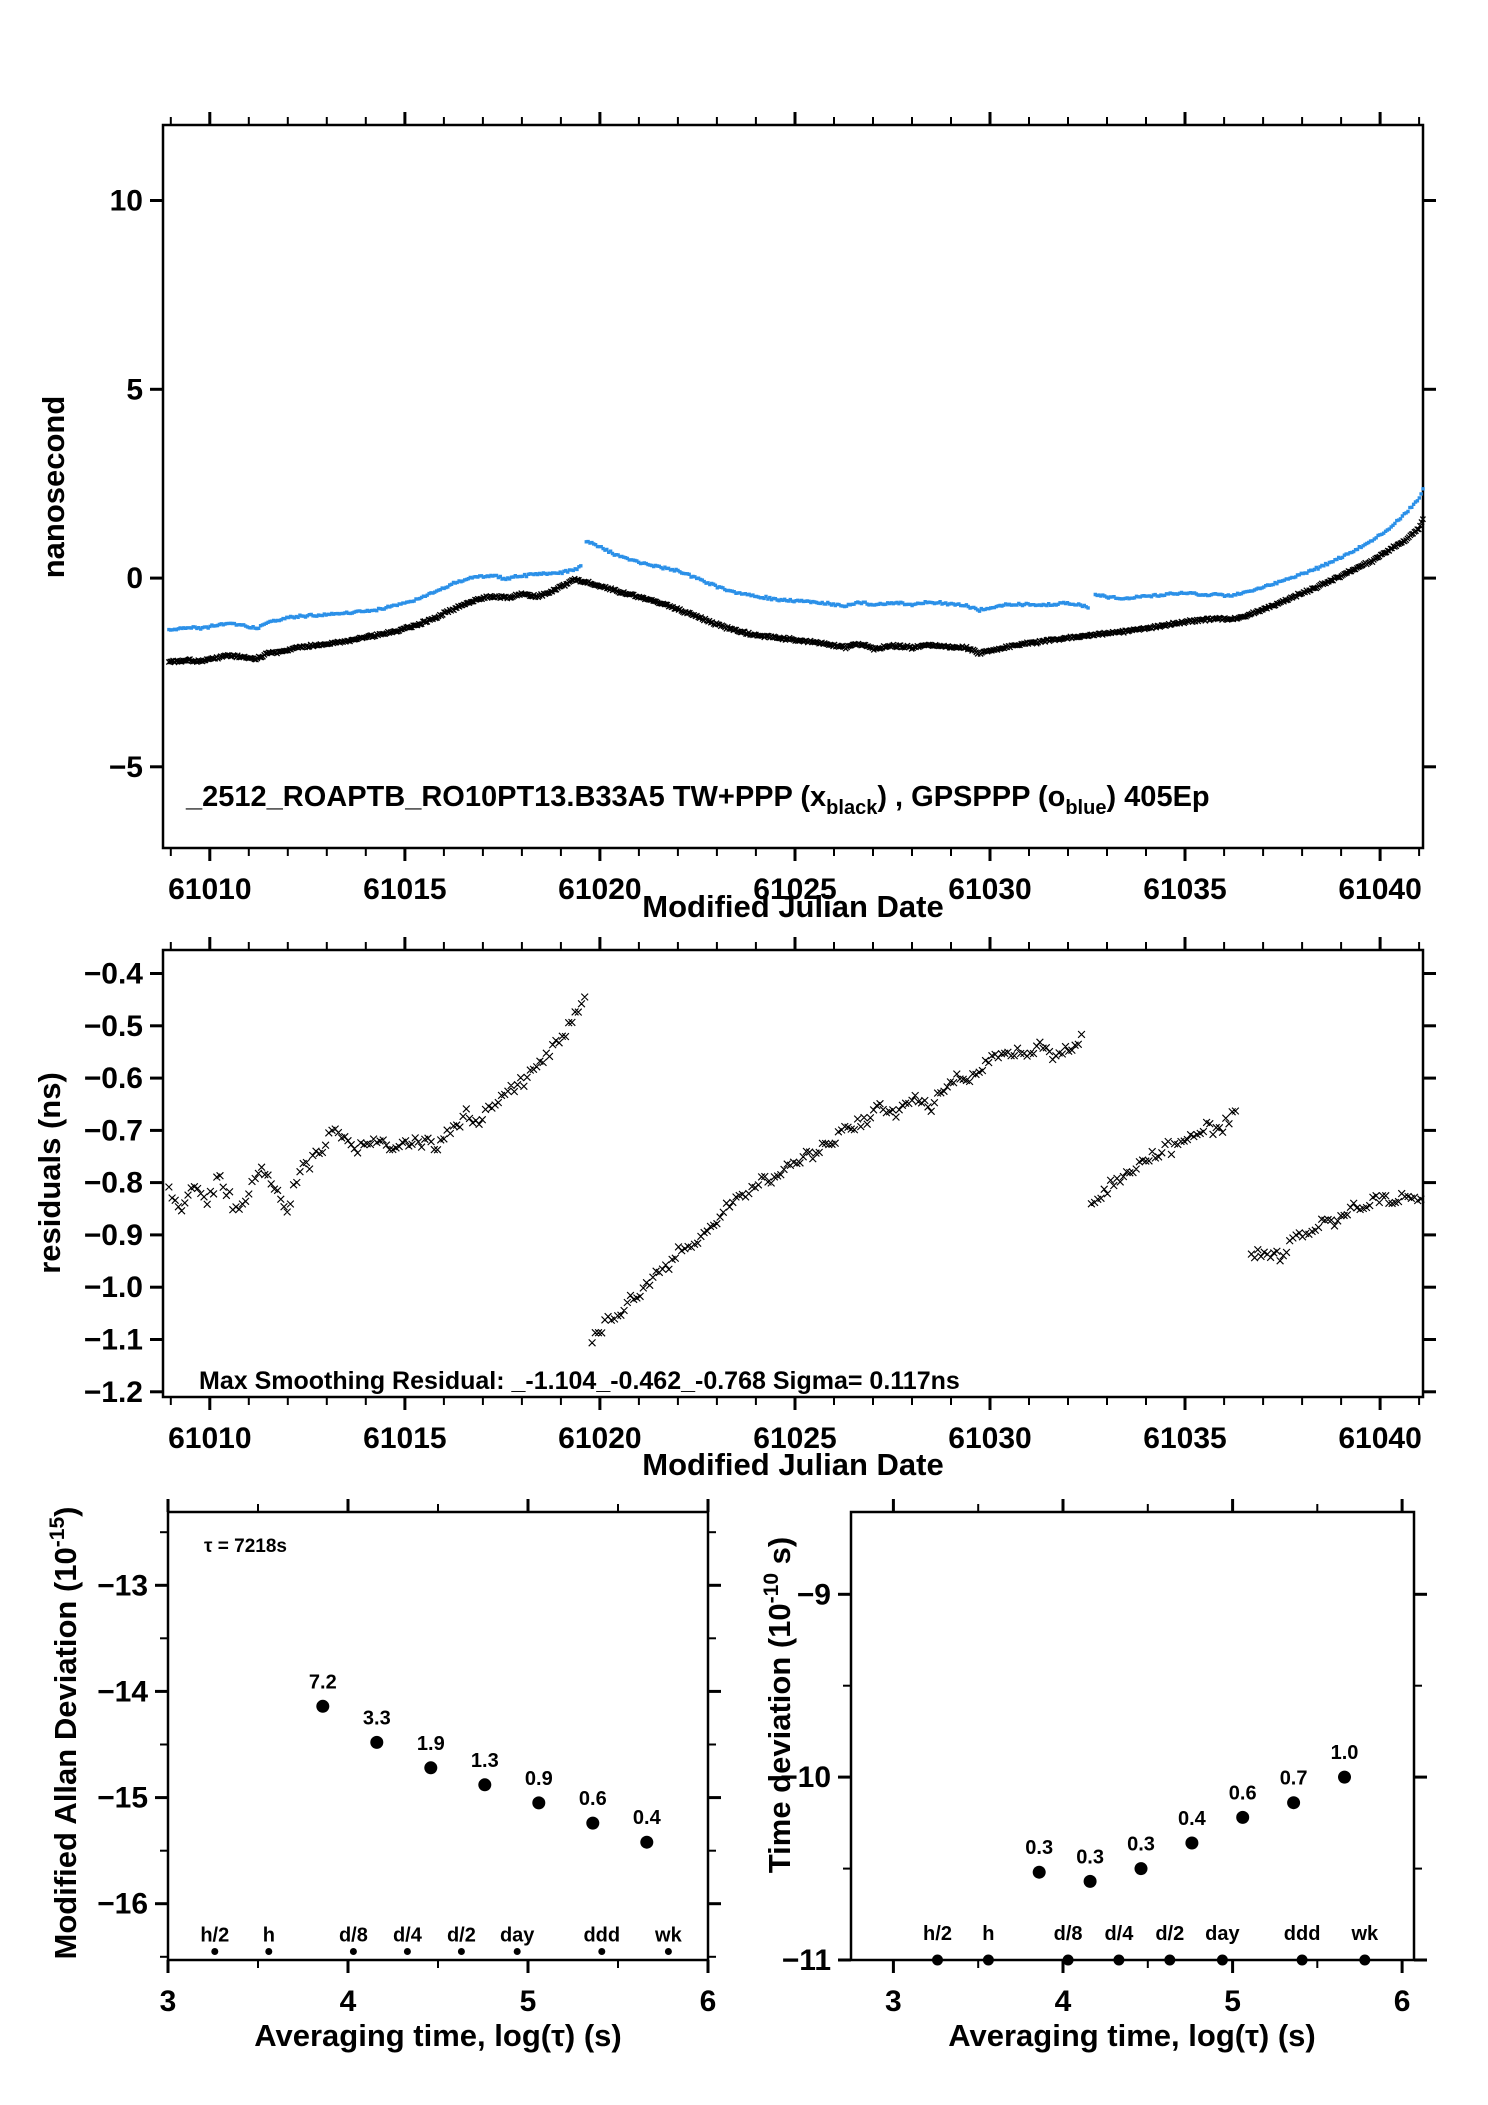 Image resolution: width=1488 pixels, height=2105 pixels. I want to click on mdev-tau-label: h/2, so click(214, 1936).